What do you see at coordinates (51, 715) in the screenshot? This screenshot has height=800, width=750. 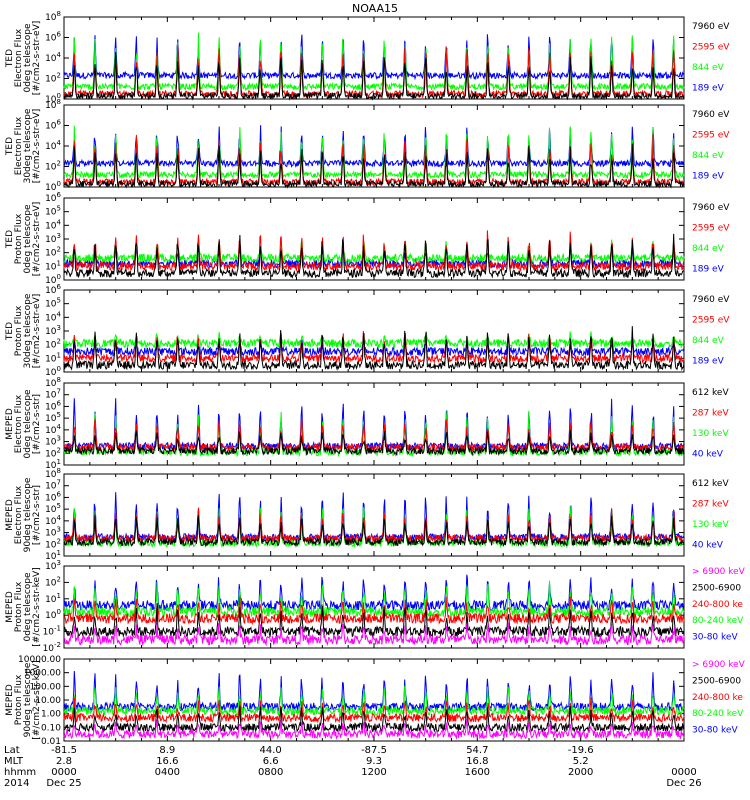 I see `y-tick-label: 1.00` at bounding box center [51, 715].